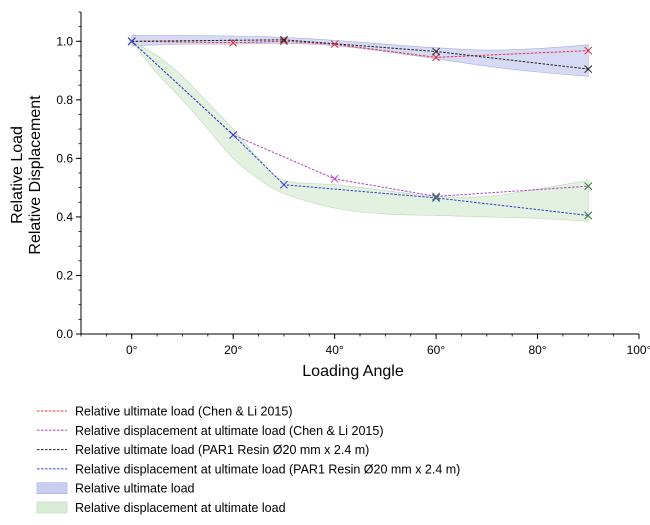 This screenshot has width=650, height=525. I want to click on legend-label: Relative ultimate load, so click(135, 489).